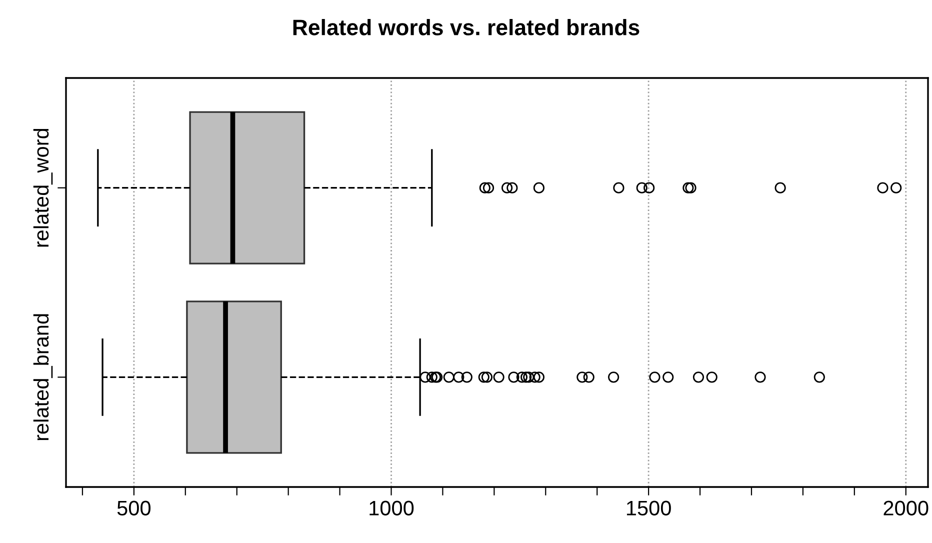 The height and width of the screenshot is (543, 932). I want to click on x-tick-label: 1500, so click(648, 508).